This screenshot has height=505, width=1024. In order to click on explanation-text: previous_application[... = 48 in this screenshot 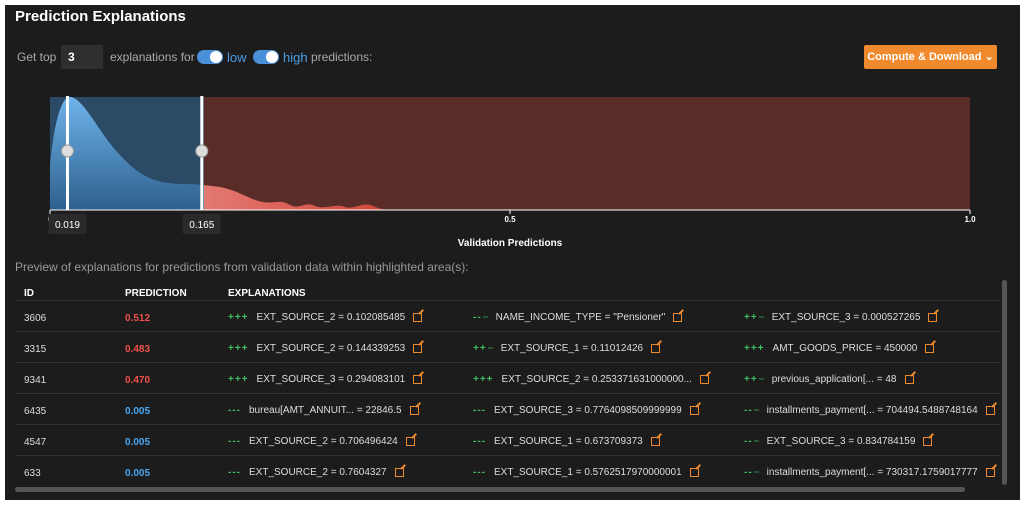, I will do `click(834, 379)`.